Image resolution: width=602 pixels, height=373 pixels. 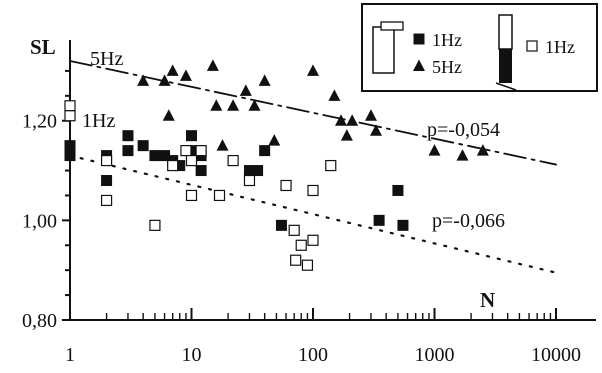 What do you see at coordinates (106, 59) in the screenshot?
I see `annotation-1: 5Hz` at bounding box center [106, 59].